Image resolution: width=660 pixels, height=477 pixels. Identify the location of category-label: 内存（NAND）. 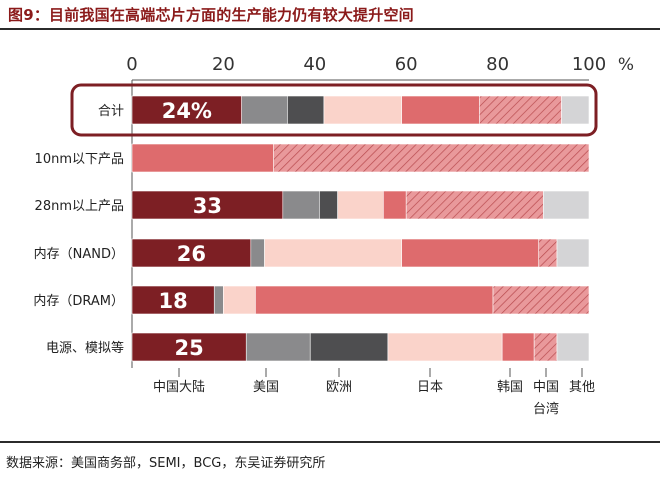
(79, 254).